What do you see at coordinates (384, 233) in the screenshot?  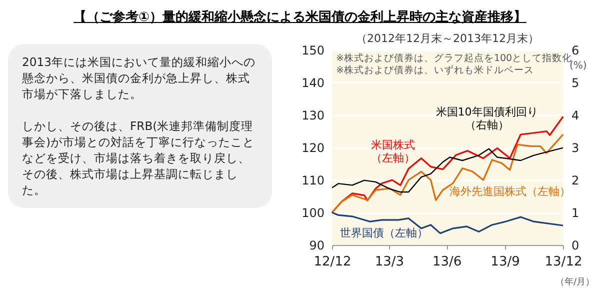 I see `series-label: 世界国債（左軸）` at bounding box center [384, 233].